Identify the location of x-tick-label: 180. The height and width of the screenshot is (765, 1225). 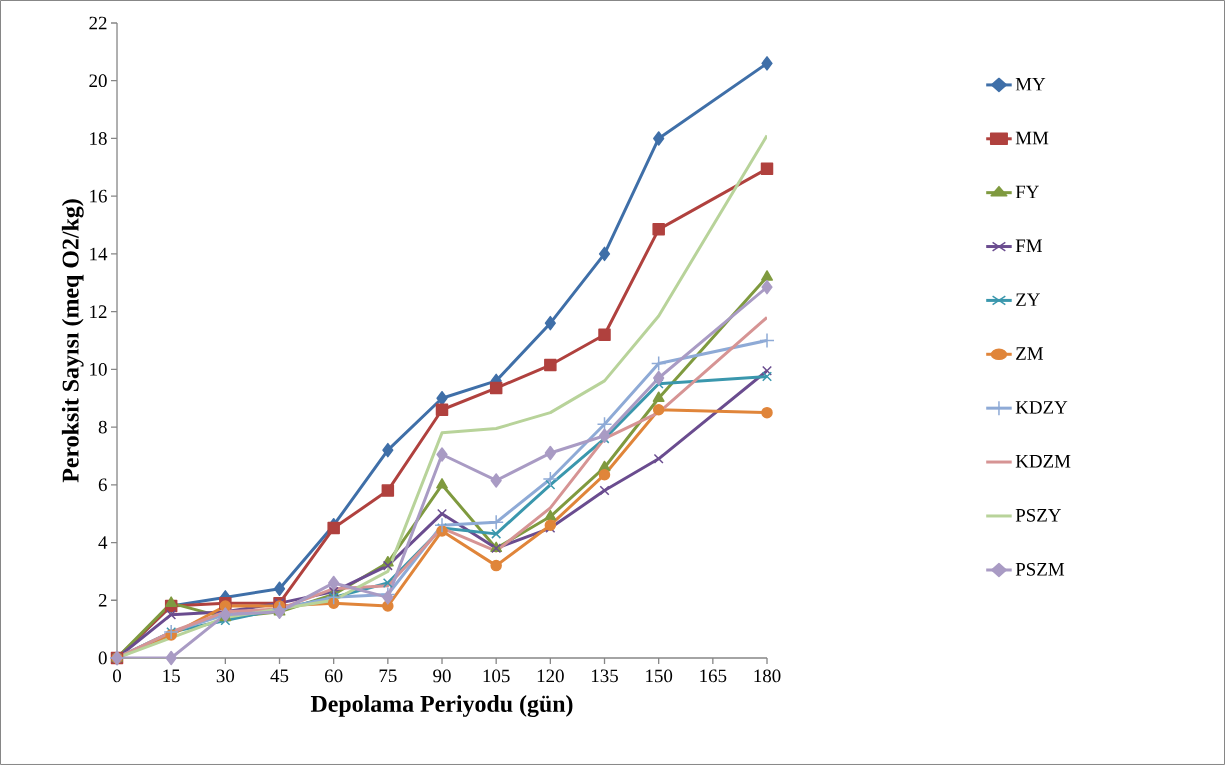
(767, 676).